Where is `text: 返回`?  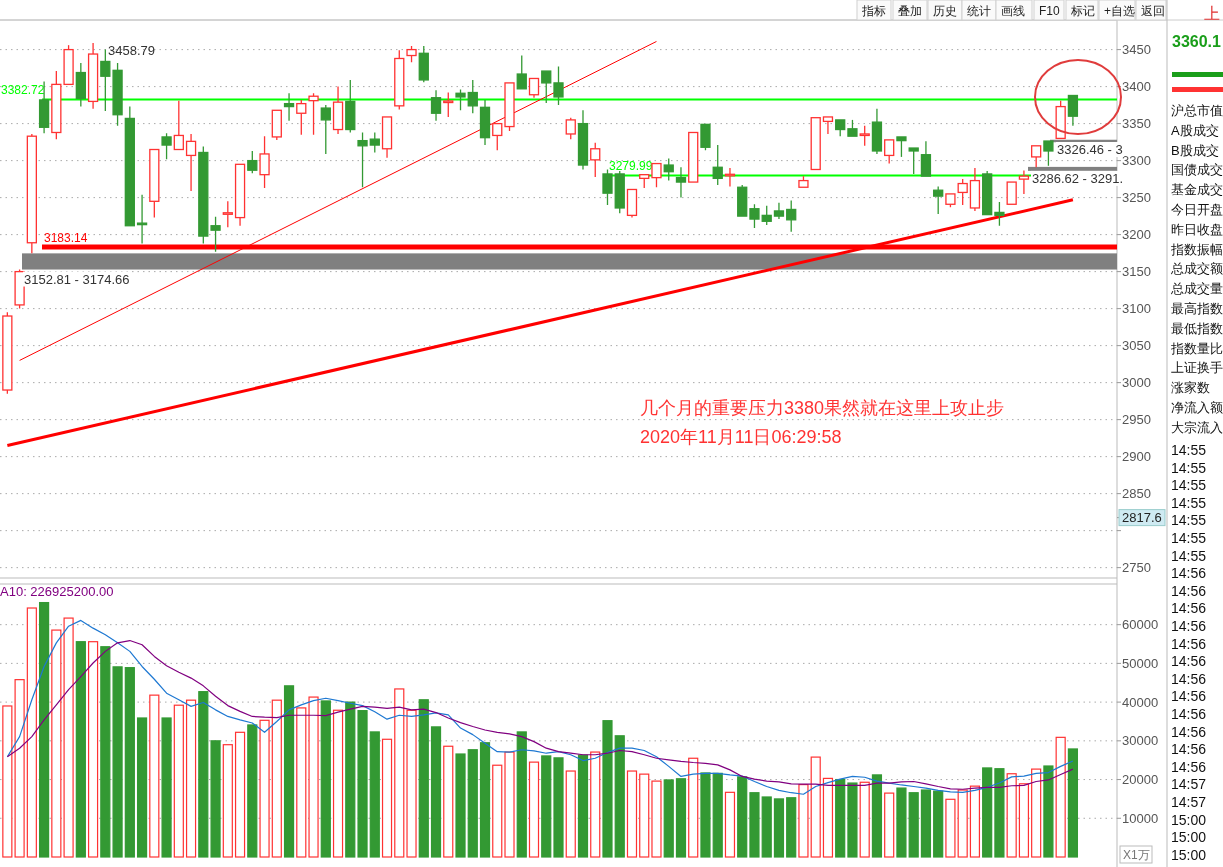 text: 返回 is located at coordinates (1153, 11).